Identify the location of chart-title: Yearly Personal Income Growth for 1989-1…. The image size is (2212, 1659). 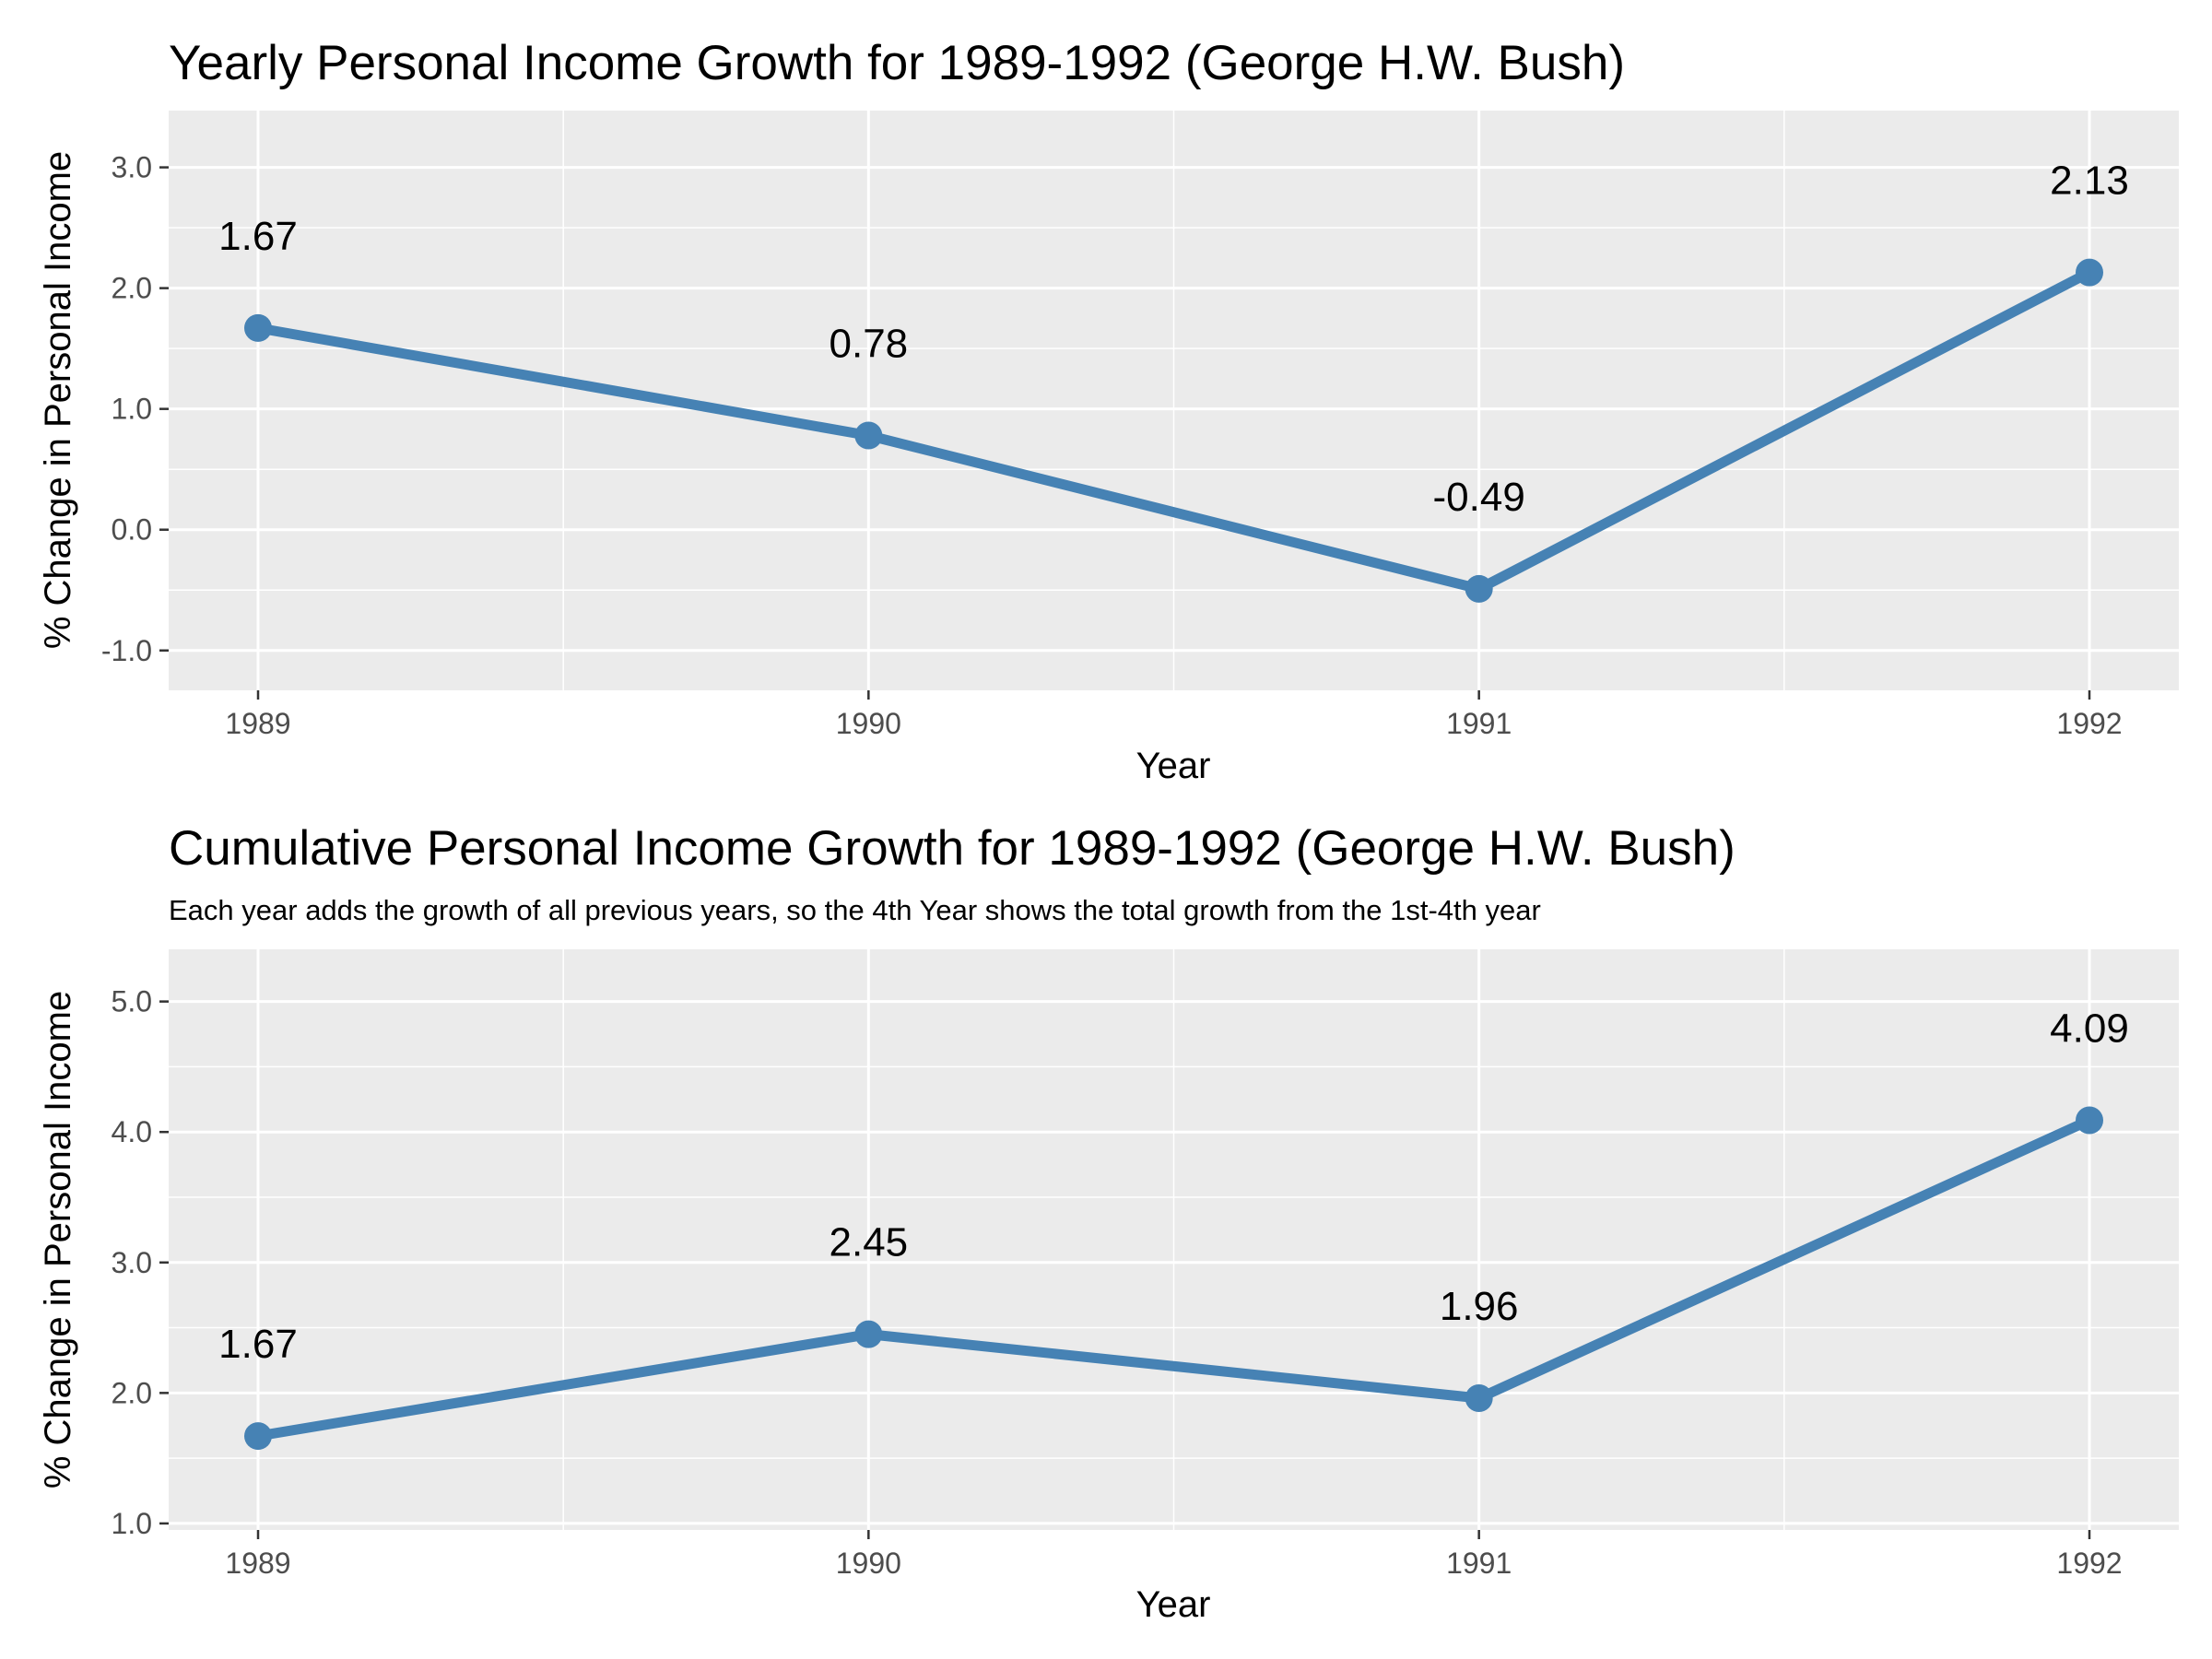
(897, 63).